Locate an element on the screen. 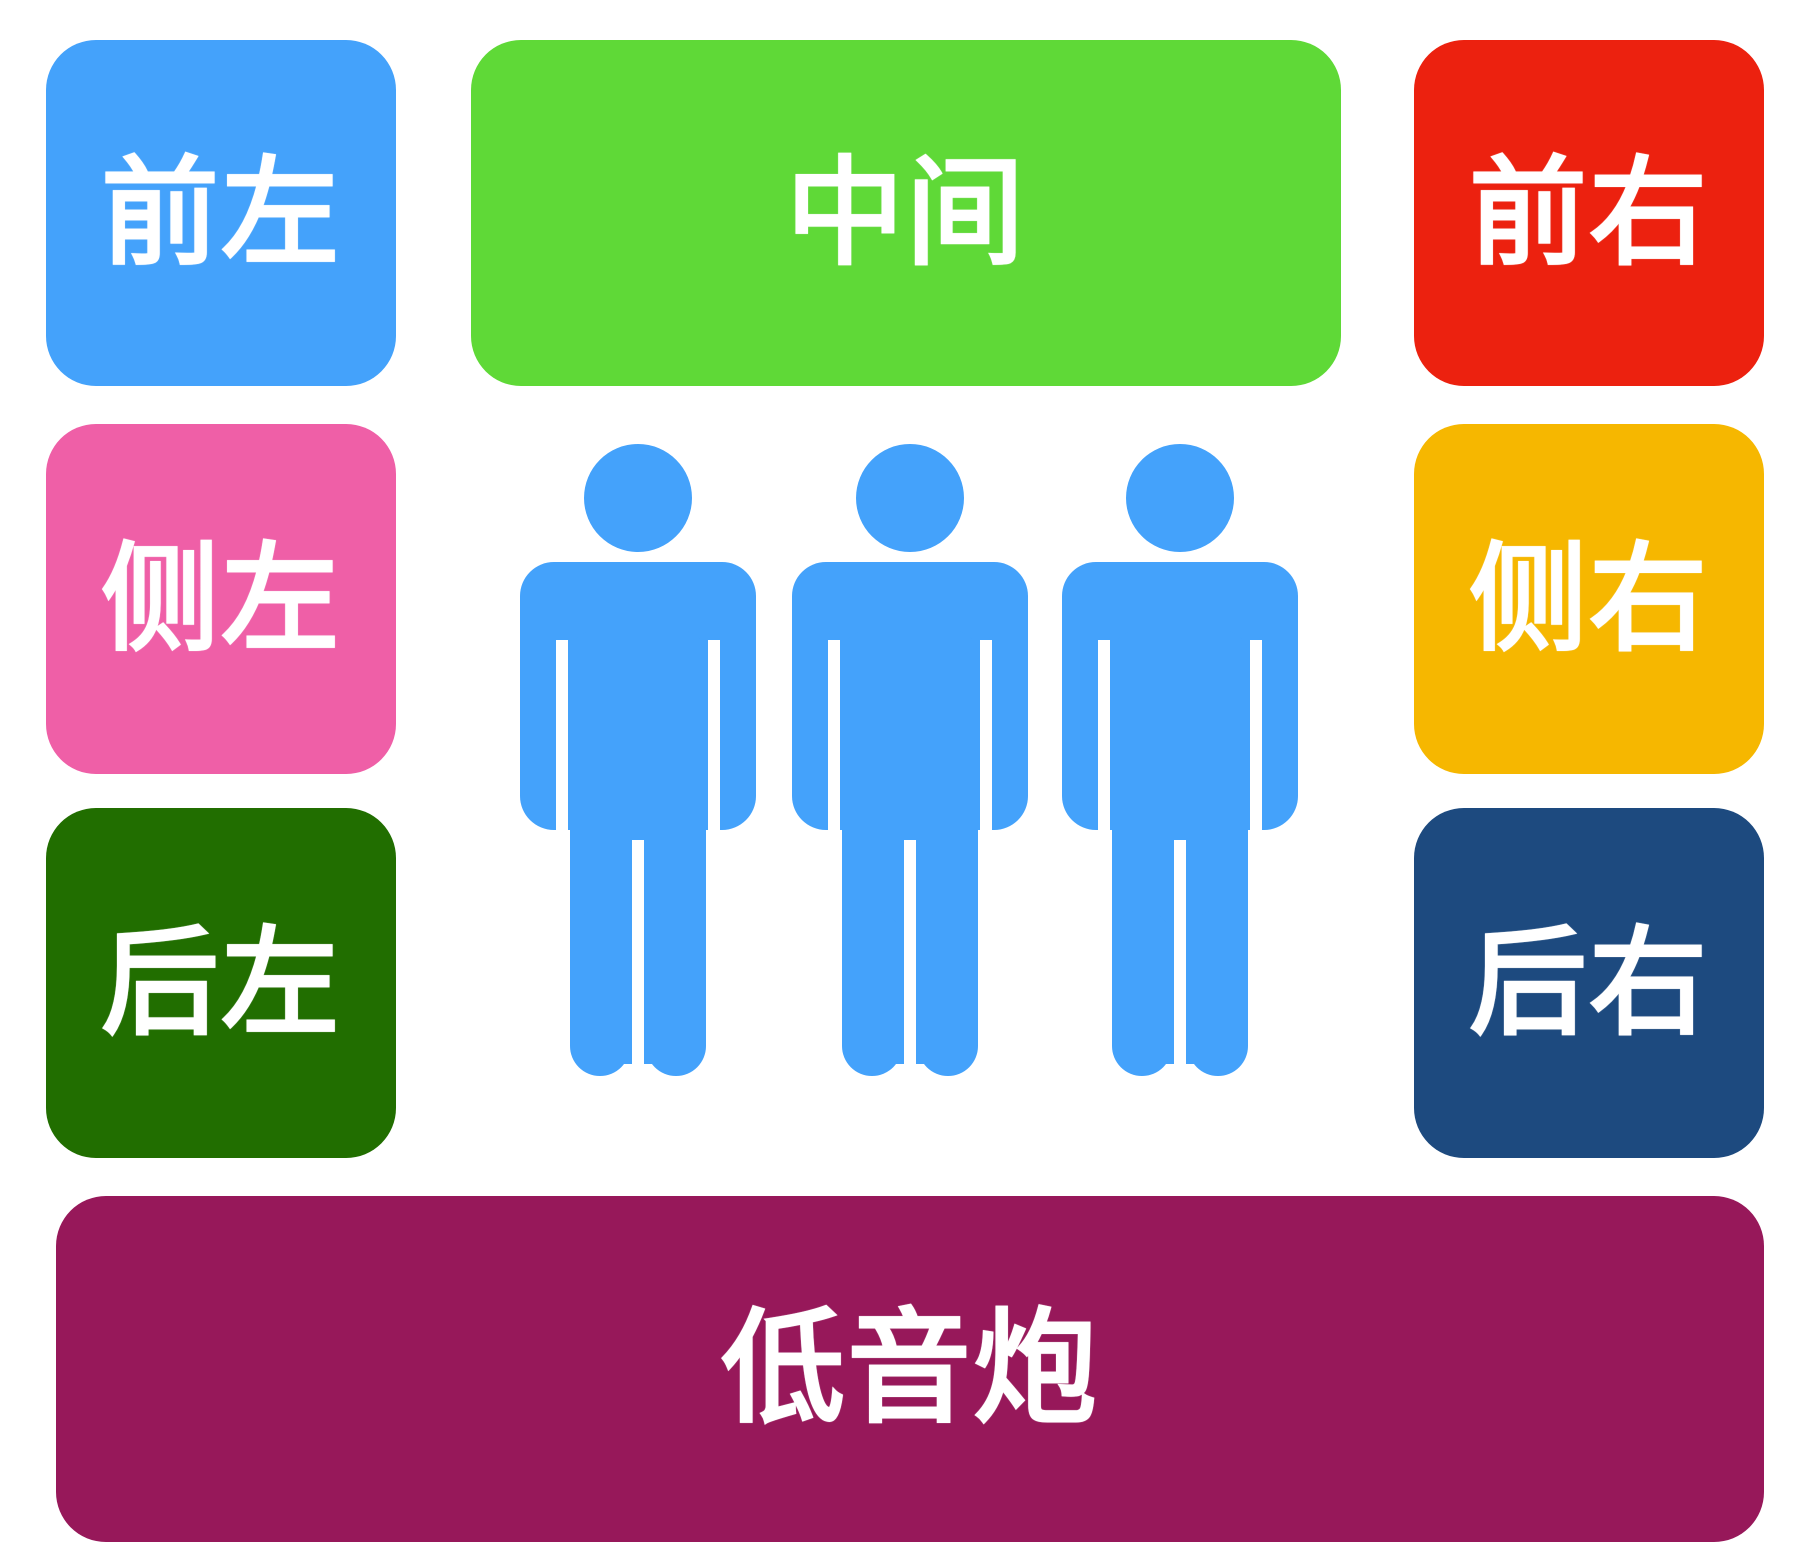  rear-right-speaker: 后右 is located at coordinates (1589, 983).